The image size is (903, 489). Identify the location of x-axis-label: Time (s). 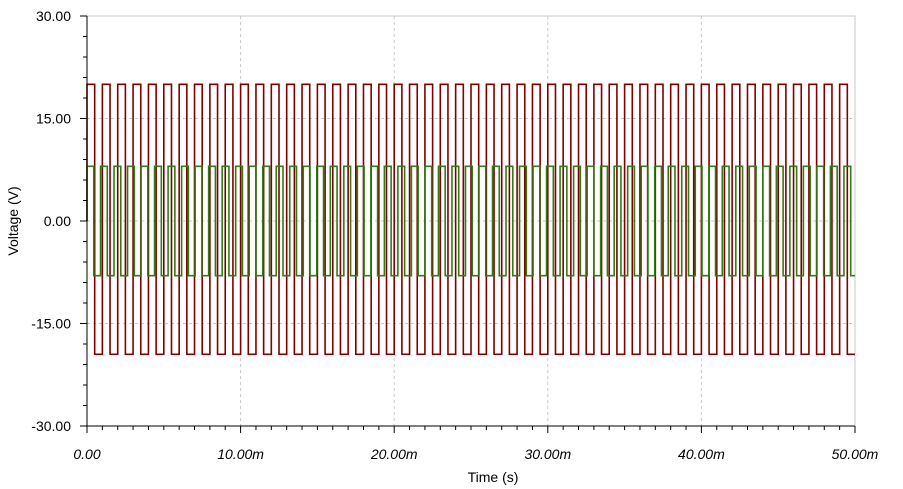
(493, 477).